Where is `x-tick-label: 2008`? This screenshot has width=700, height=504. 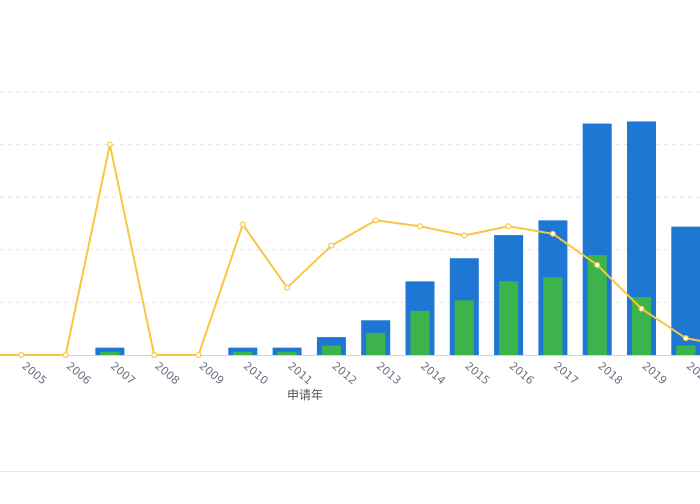 x-tick-label: 2008 is located at coordinates (167, 373).